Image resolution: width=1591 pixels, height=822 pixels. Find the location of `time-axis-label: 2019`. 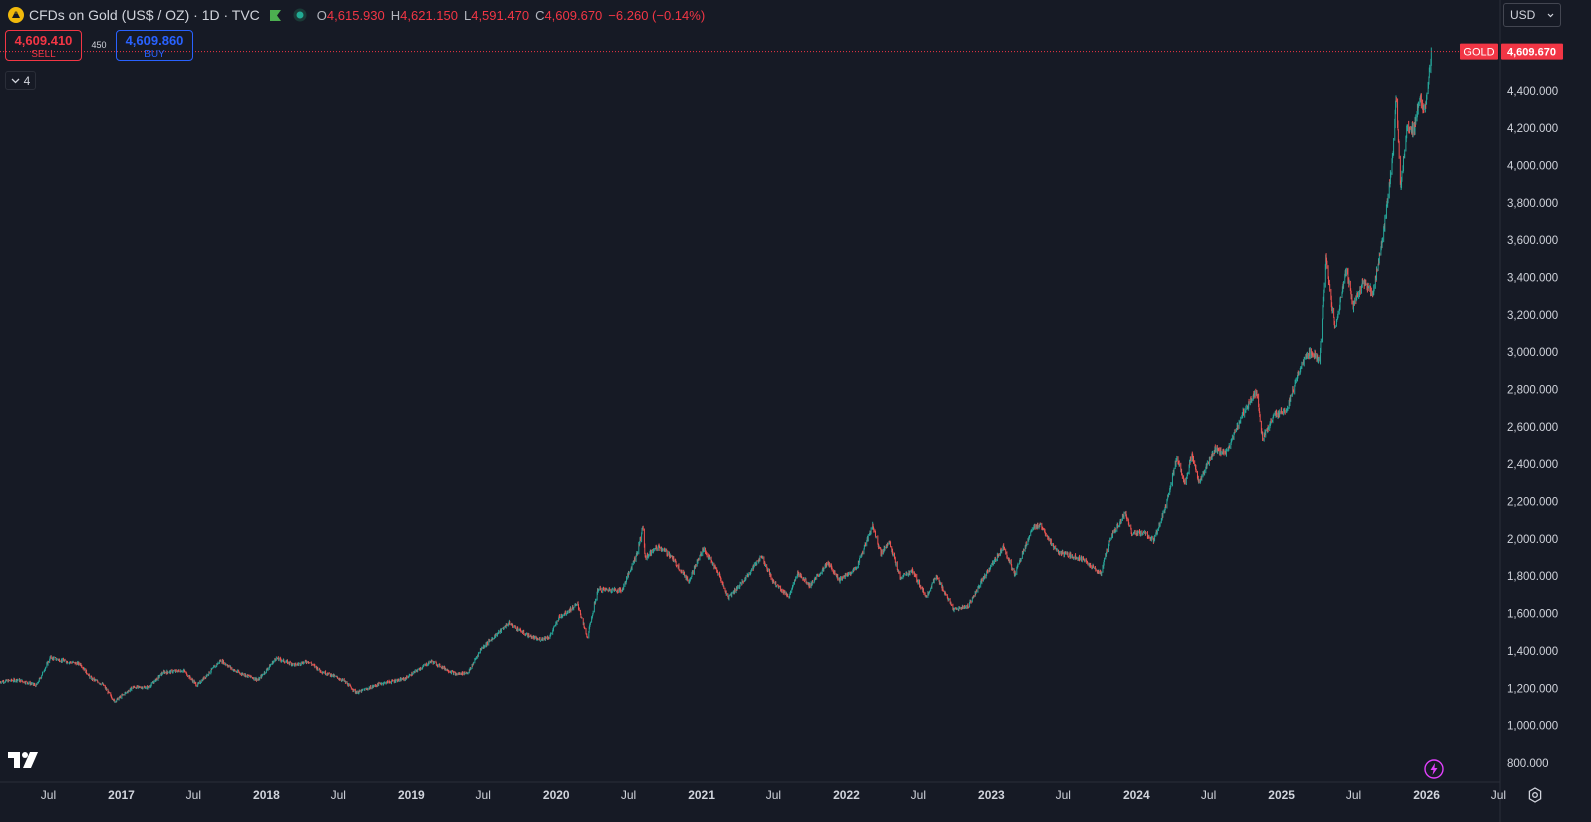

time-axis-label: 2019 is located at coordinates (411, 795).